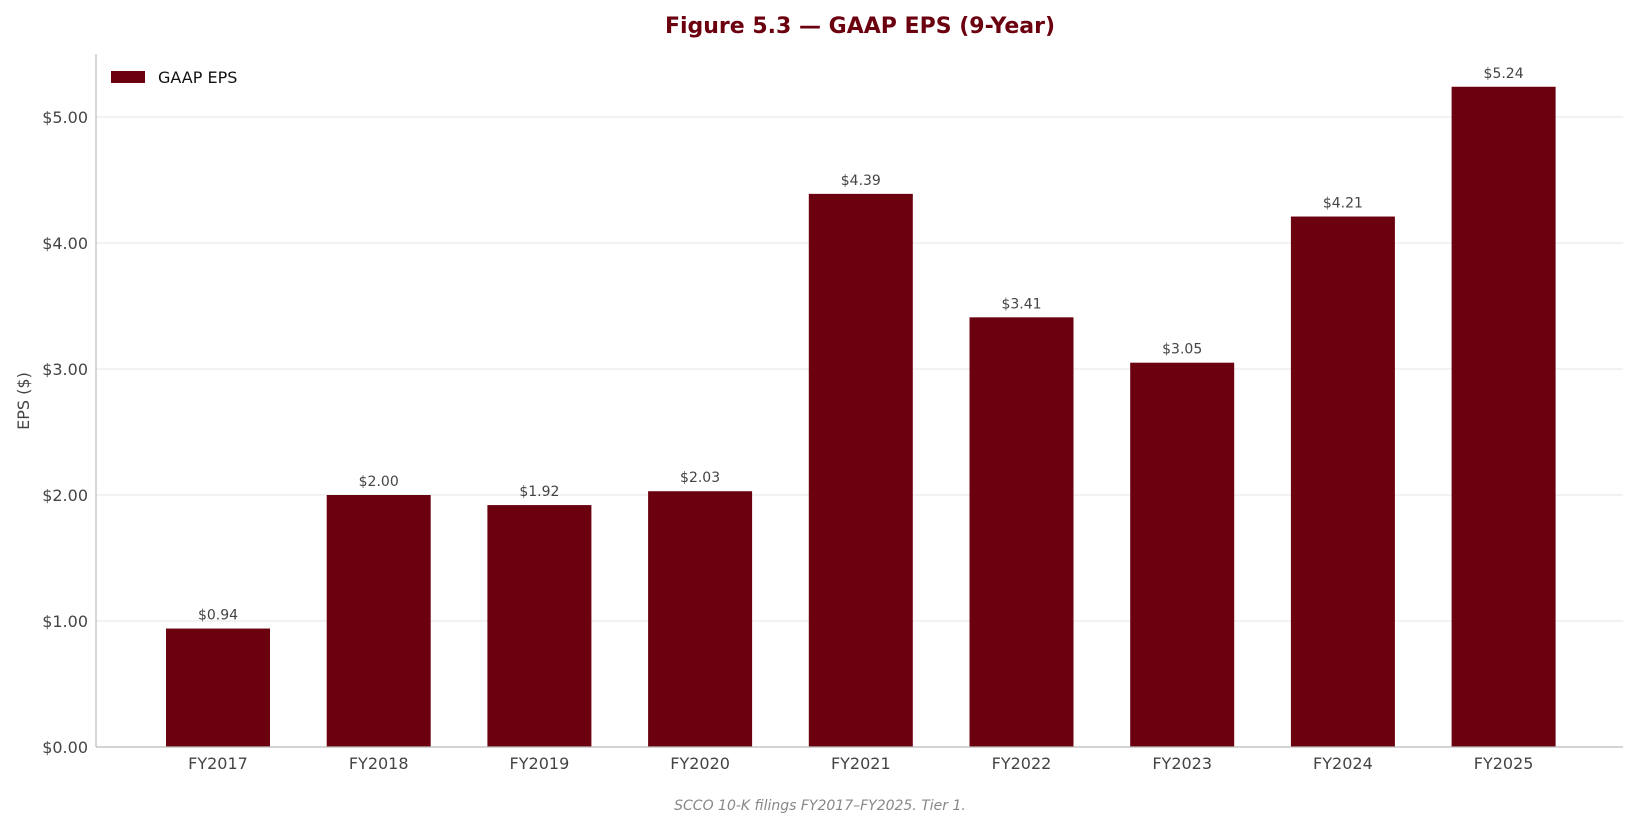 Image resolution: width=1637 pixels, height=831 pixels. What do you see at coordinates (1503, 416) in the screenshot?
I see `bar-fy2025` at bounding box center [1503, 416].